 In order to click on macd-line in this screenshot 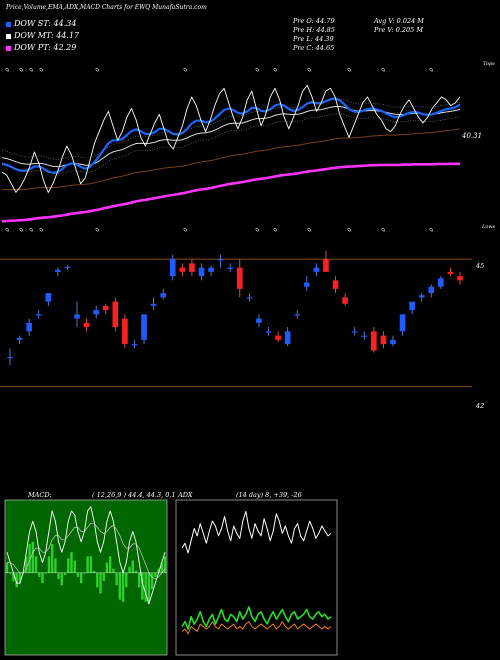, I will do `click(86, 555)`.